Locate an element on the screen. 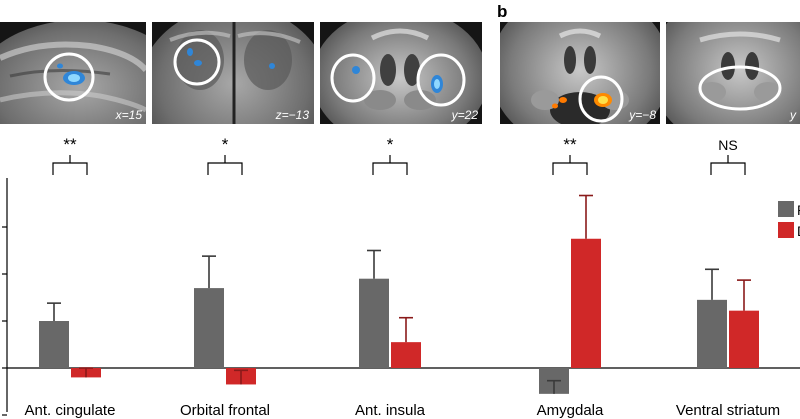  sig-label-2: * is located at coordinates (225, 144).